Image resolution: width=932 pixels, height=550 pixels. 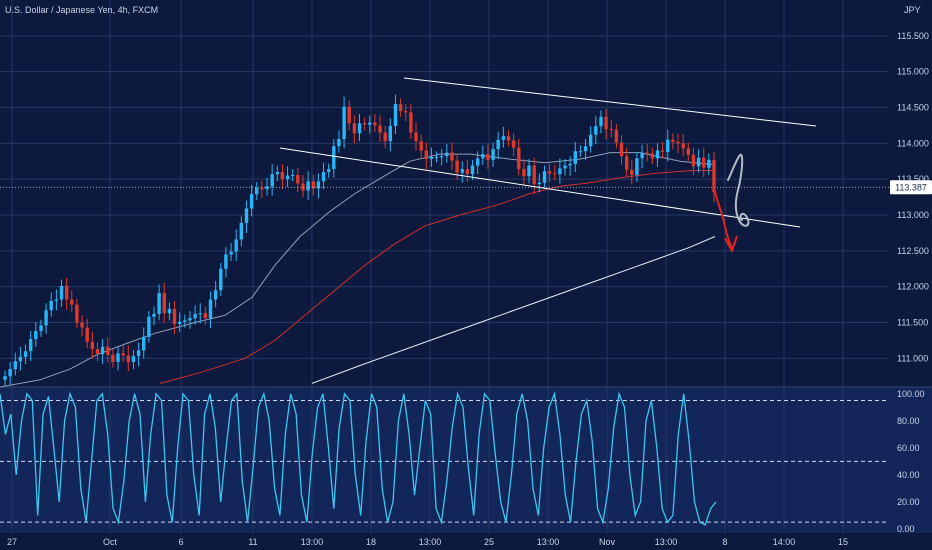 What do you see at coordinates (466, 187) in the screenshot?
I see `last-price-label: 113.387` at bounding box center [466, 187].